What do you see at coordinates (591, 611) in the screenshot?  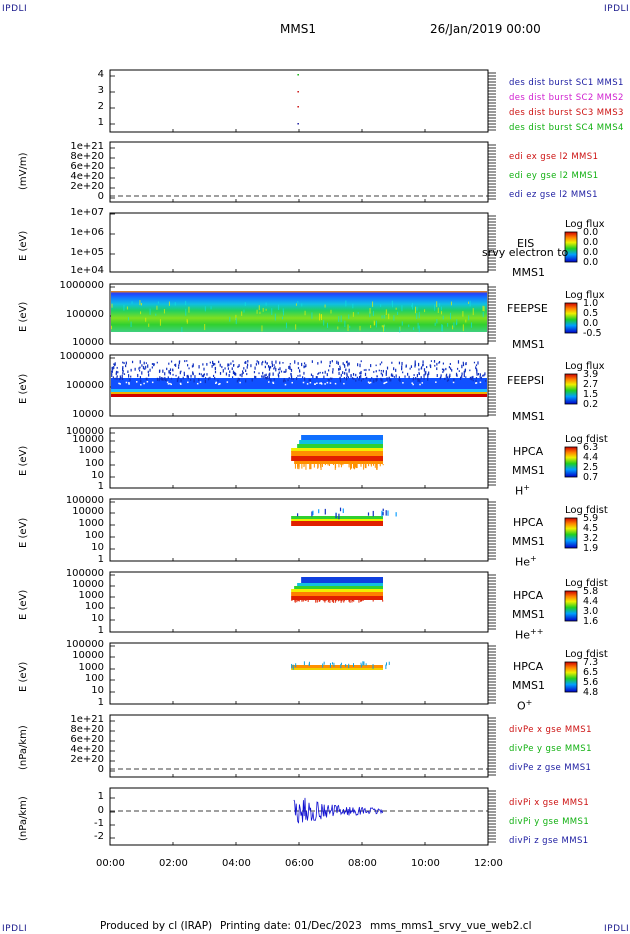 I see `colorbar-value-p8-2: 3.0` at bounding box center [591, 611].